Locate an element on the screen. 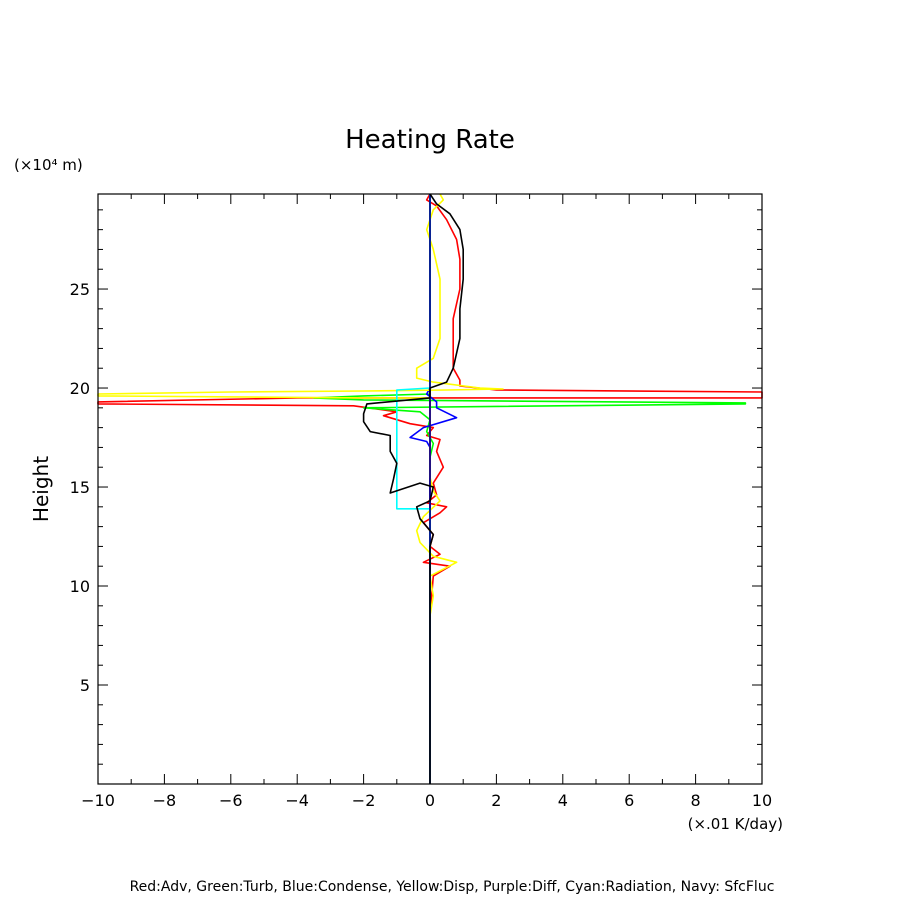 The height and width of the screenshot is (904, 904). x-tick-label: −4 is located at coordinates (297, 800).